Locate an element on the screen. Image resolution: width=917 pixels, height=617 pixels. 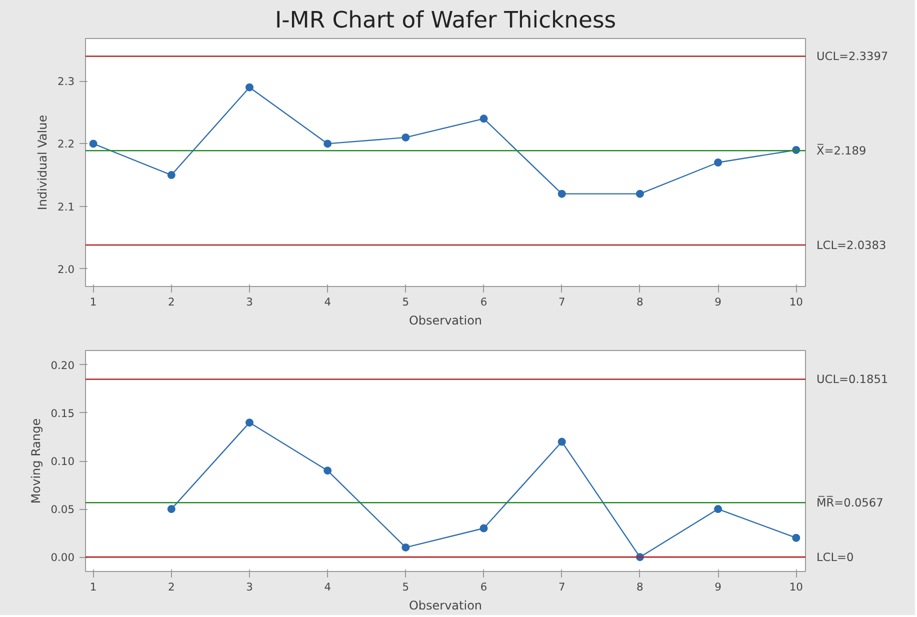
ref-line-label: LCL=0 is located at coordinates (835, 557).